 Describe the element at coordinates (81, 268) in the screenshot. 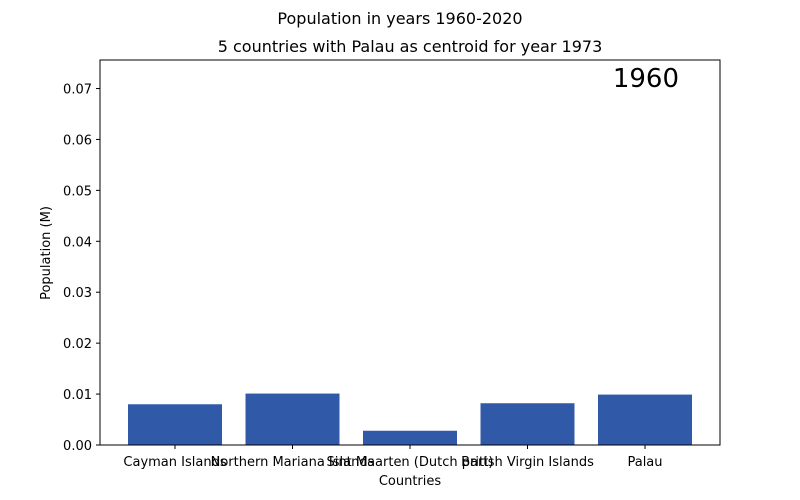

I see `y-axis-ticks: 0.00 0.01 0.02 0.03 0.04 0.05 0.06 0.07` at that location.